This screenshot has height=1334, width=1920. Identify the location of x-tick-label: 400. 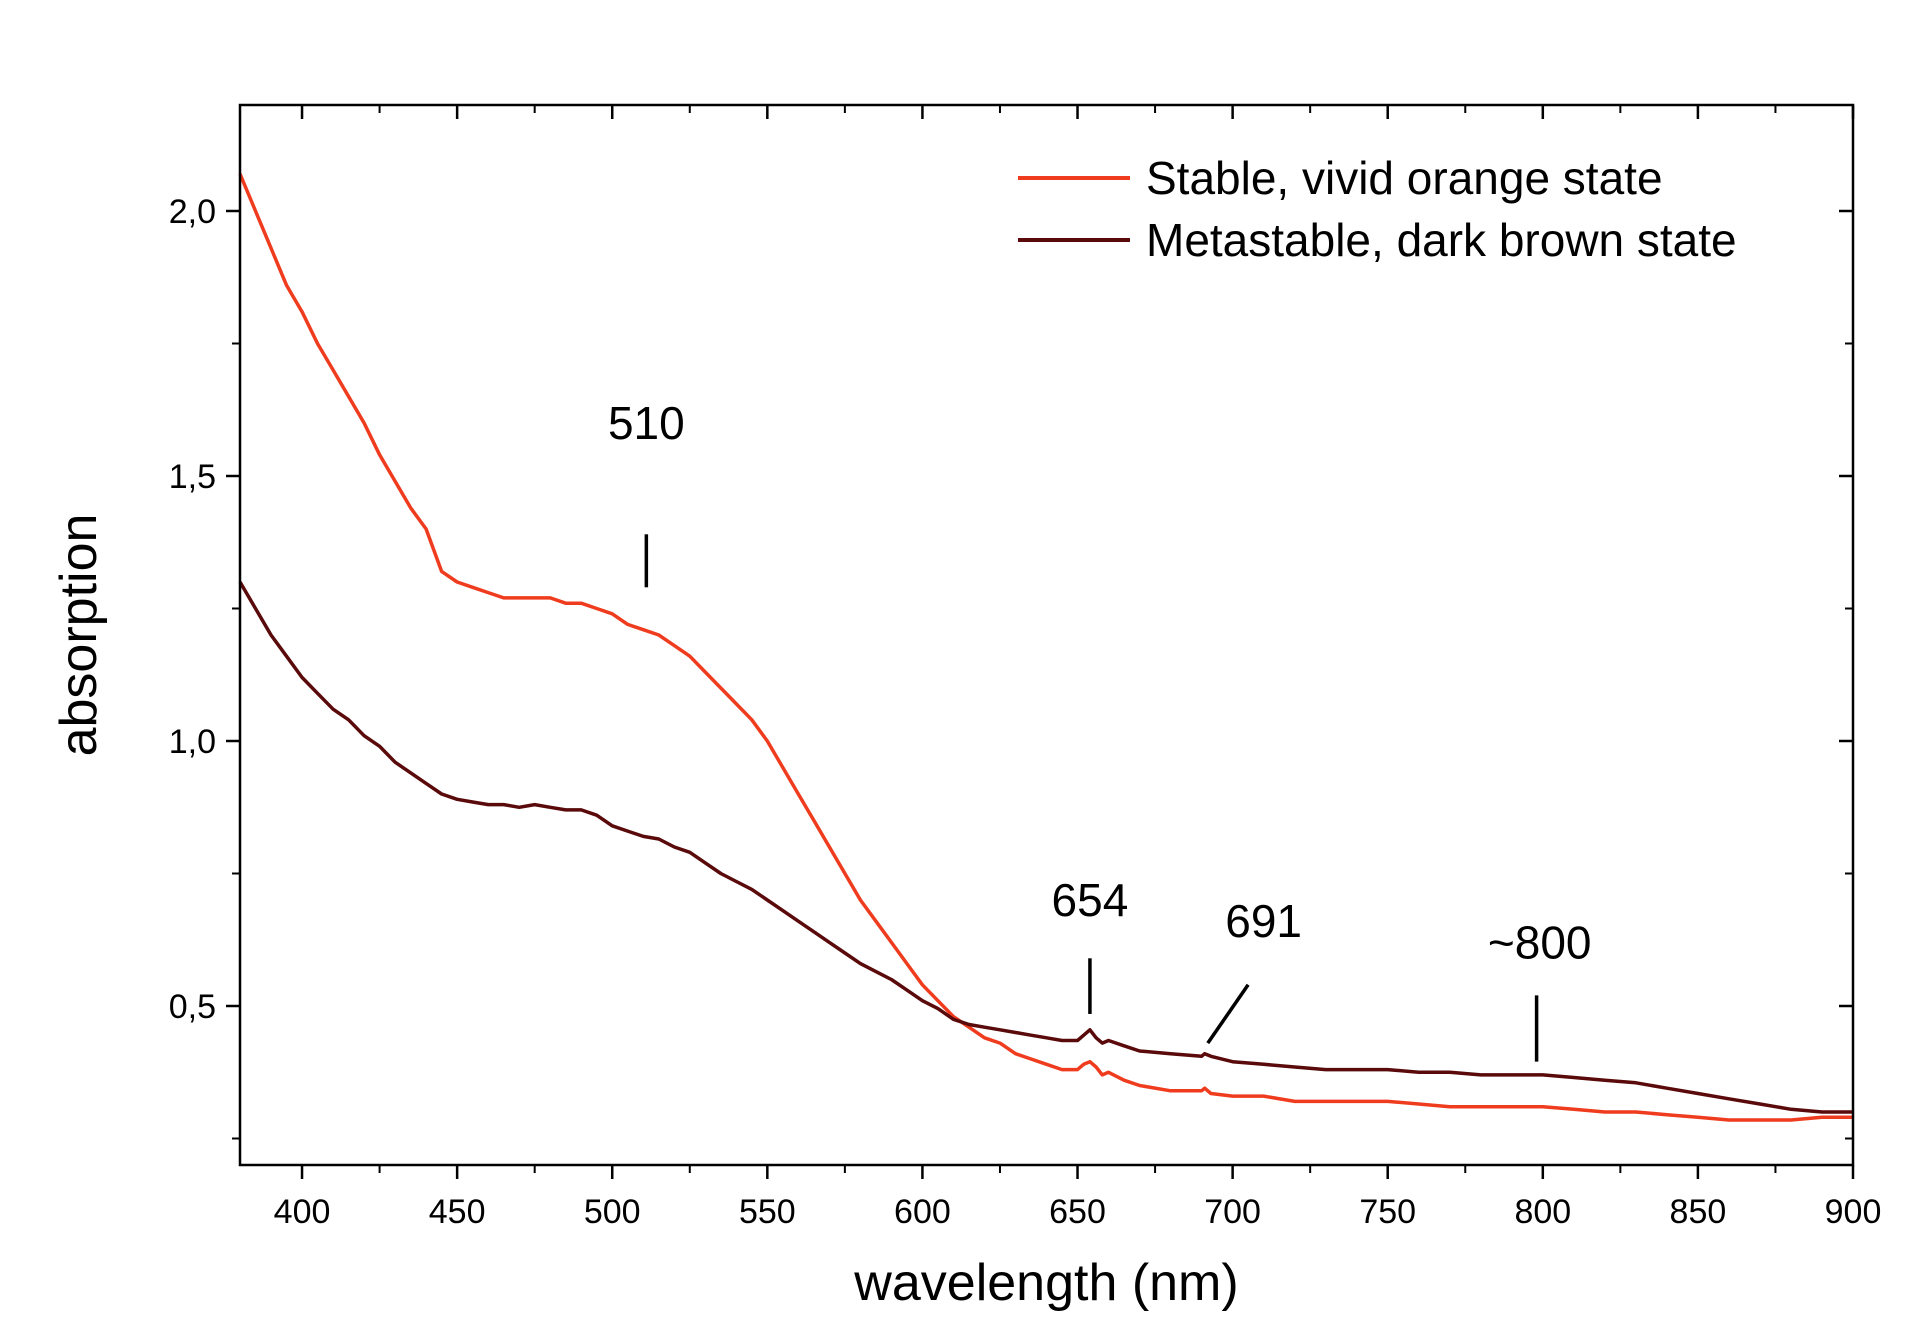
(302, 1212).